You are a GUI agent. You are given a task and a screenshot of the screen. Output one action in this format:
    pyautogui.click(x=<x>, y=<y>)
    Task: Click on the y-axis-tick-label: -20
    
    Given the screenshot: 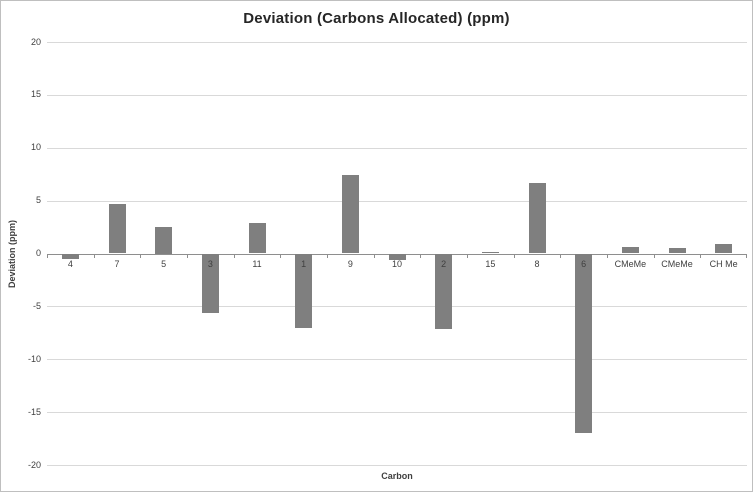 What is the action you would take?
    pyautogui.click(x=34, y=464)
    